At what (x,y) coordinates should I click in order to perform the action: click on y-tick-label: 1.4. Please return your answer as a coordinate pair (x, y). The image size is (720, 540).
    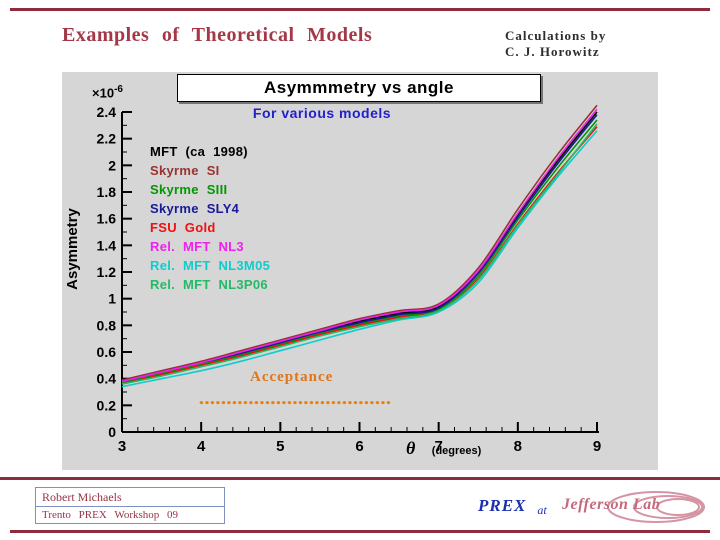
    Looking at the image, I should click on (107, 245).